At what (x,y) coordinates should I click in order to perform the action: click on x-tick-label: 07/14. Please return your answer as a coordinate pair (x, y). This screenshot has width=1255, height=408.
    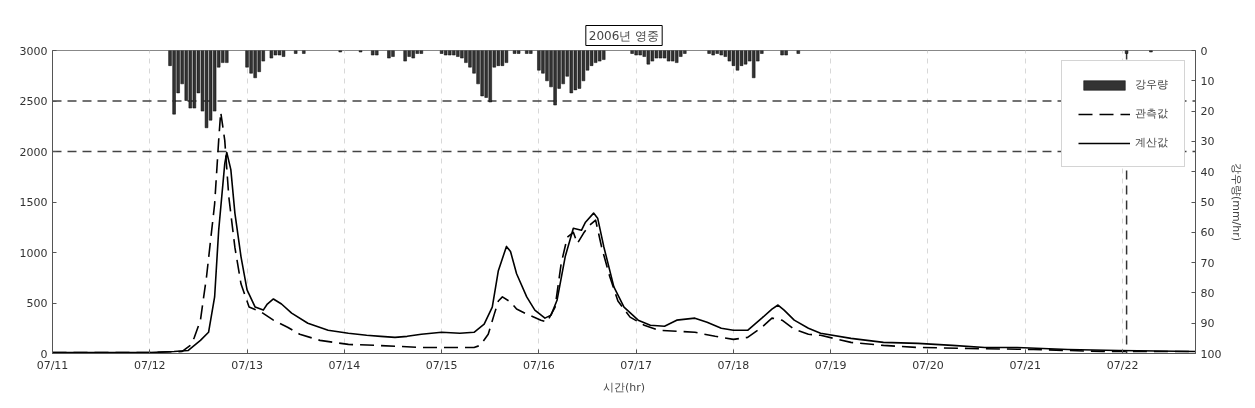
    Looking at the image, I should click on (344, 365).